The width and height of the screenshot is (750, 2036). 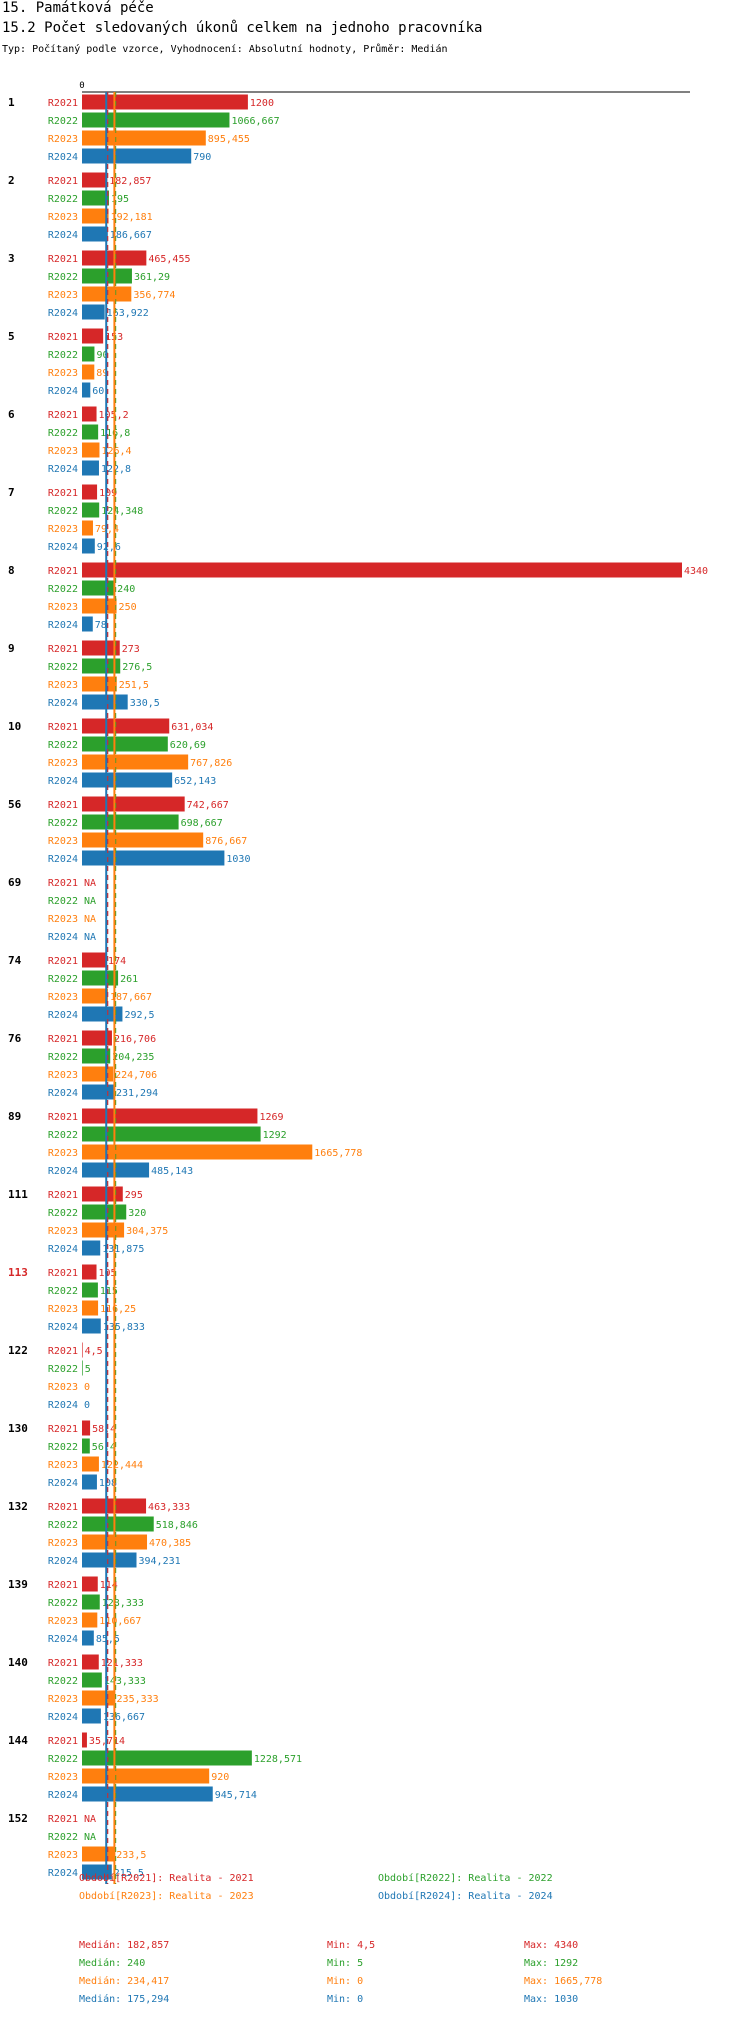 What do you see at coordinates (90, 1620) in the screenshot?
I see `bar-139-R2023` at bounding box center [90, 1620].